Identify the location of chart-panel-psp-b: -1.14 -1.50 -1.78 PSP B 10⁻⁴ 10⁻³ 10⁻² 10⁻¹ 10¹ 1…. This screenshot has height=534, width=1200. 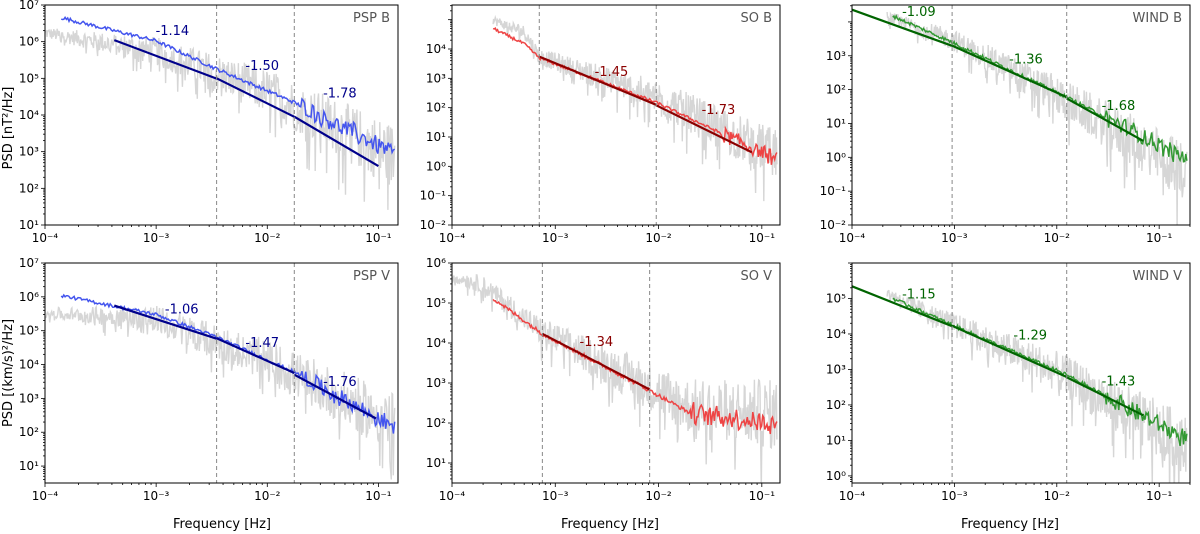
(209, 122).